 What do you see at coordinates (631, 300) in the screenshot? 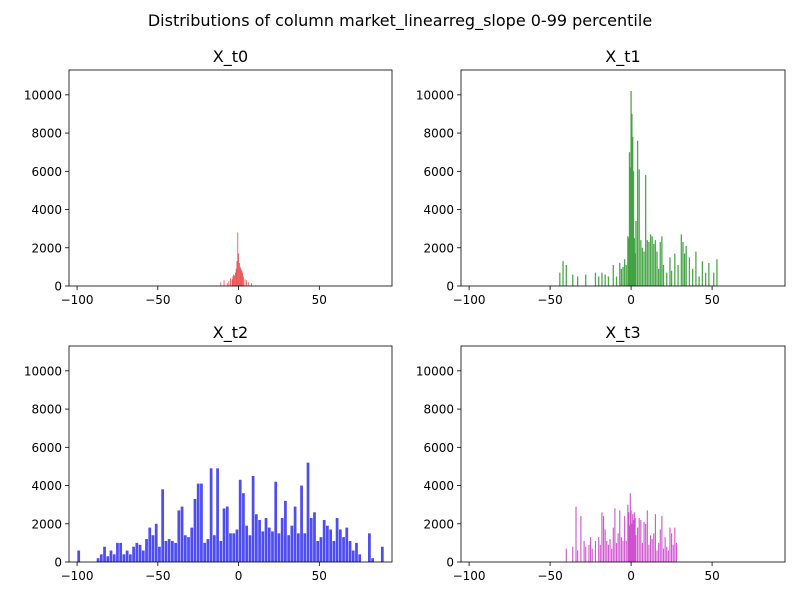
I see `x-tick-label: 0` at bounding box center [631, 300].